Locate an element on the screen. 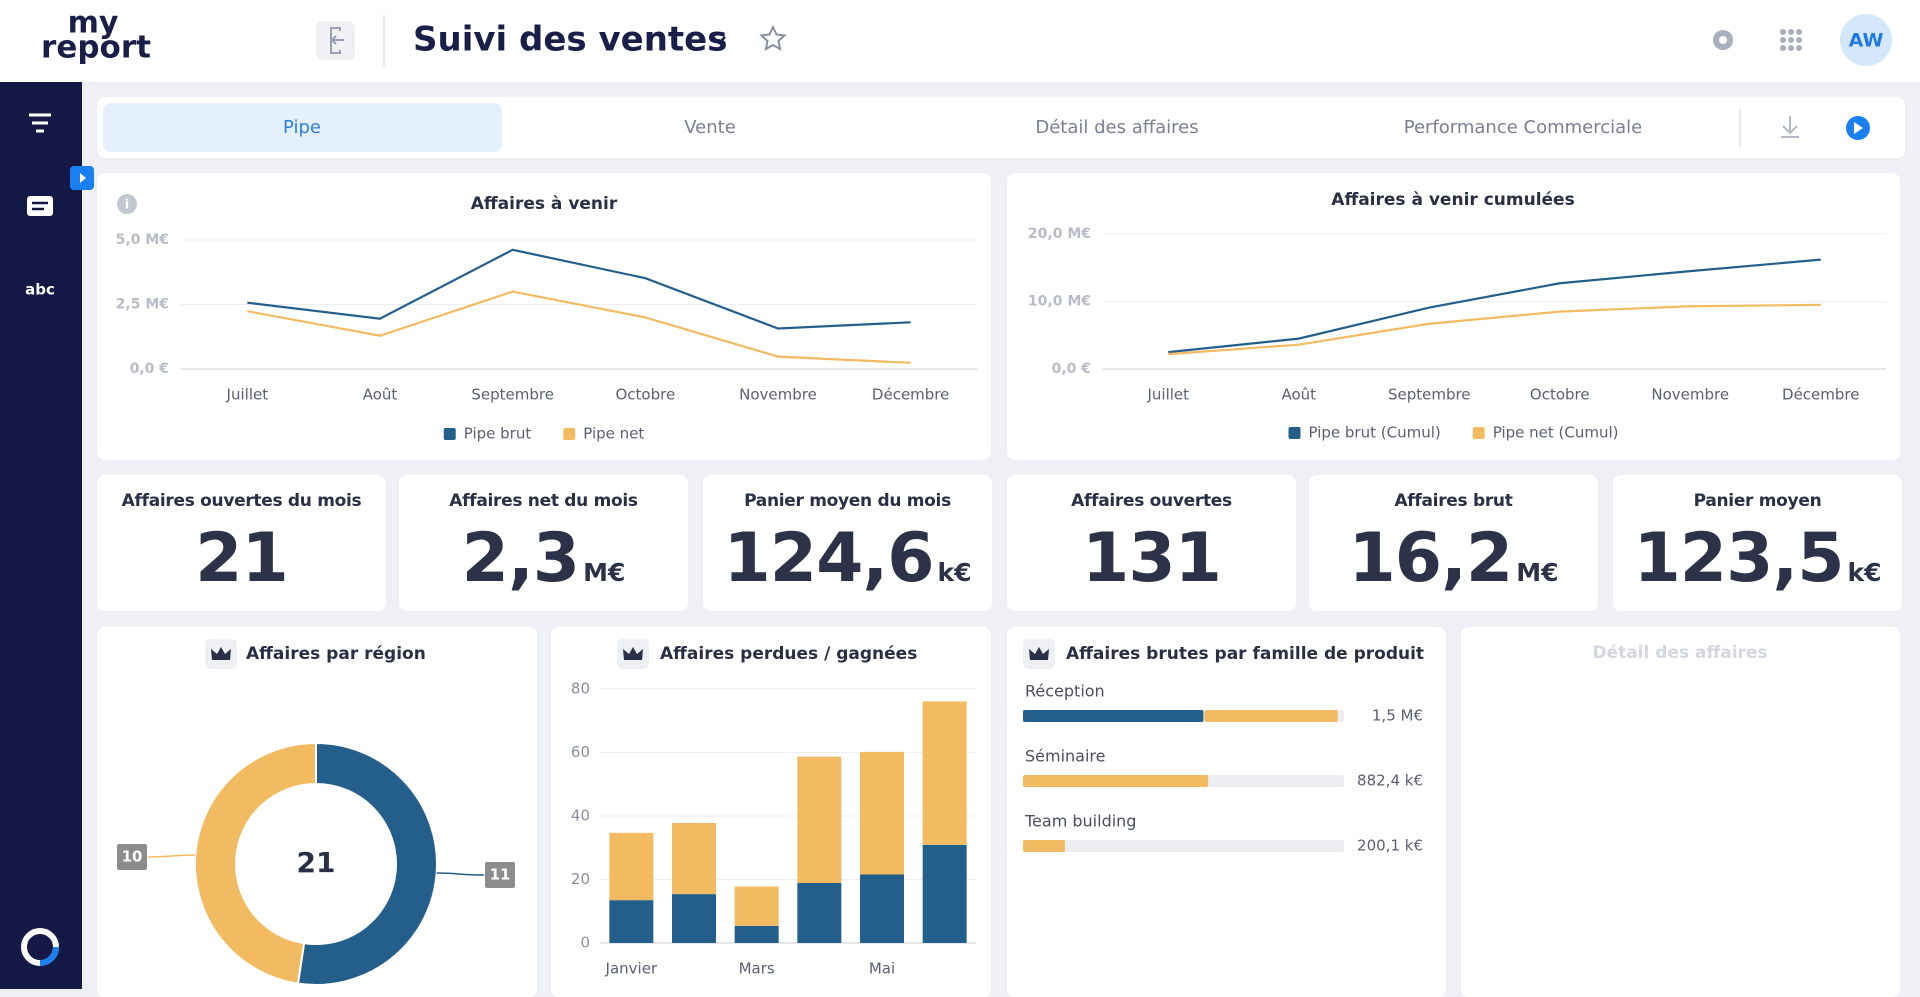 Image resolution: width=1920 pixels, height=997 pixels. kpi-value: 131 is located at coordinates (1152, 558).